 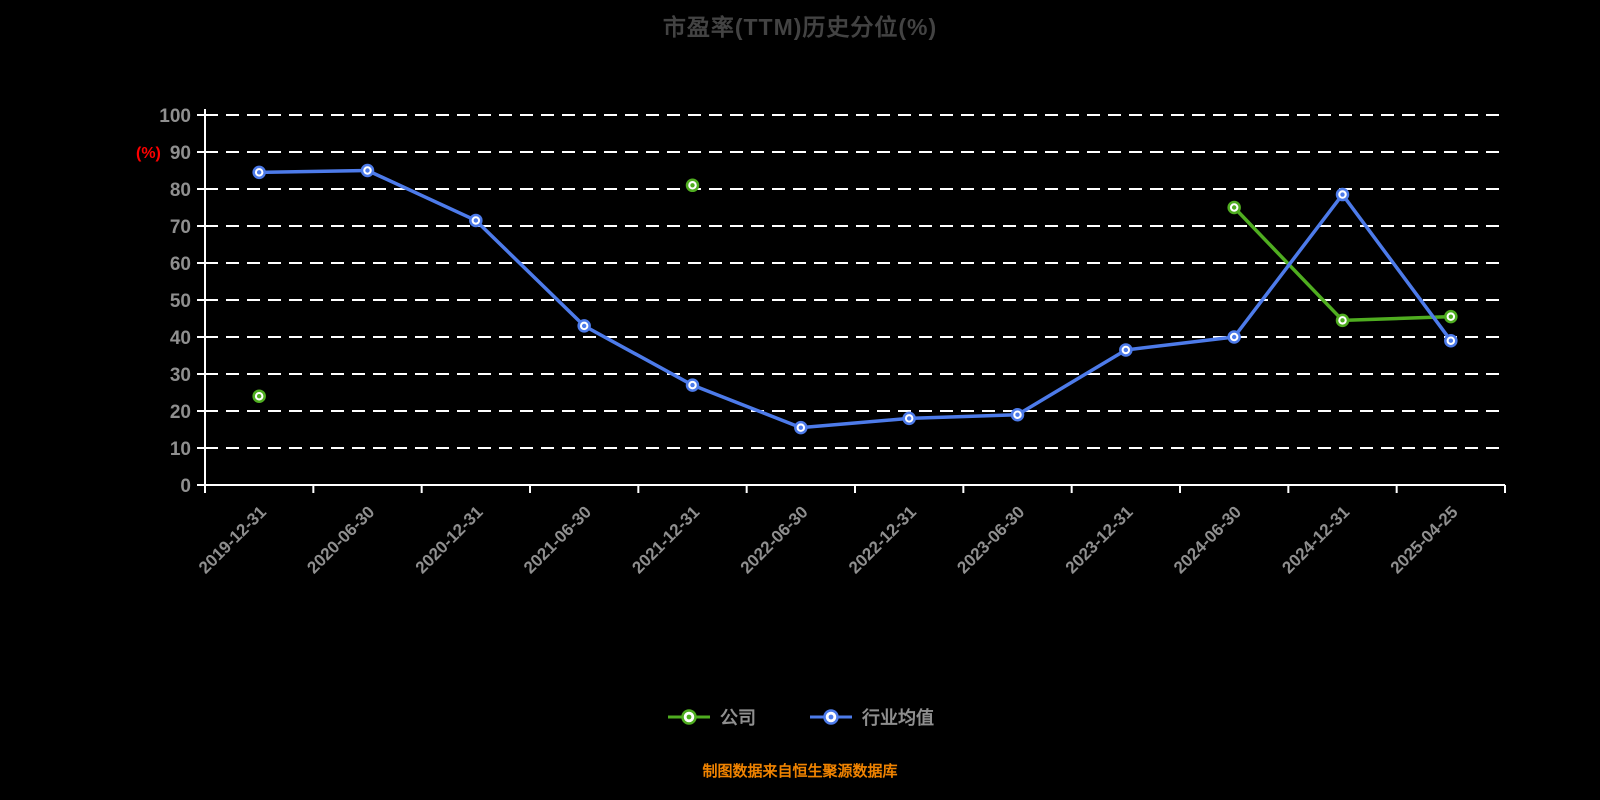 I want to click on x-tick-label: 2024-12-31, so click(x=1315, y=539).